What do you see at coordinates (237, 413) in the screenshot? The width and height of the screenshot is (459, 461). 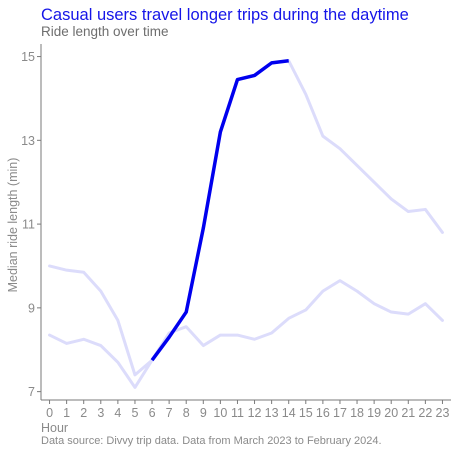 I see `x-tick-label: 11` at bounding box center [237, 413].